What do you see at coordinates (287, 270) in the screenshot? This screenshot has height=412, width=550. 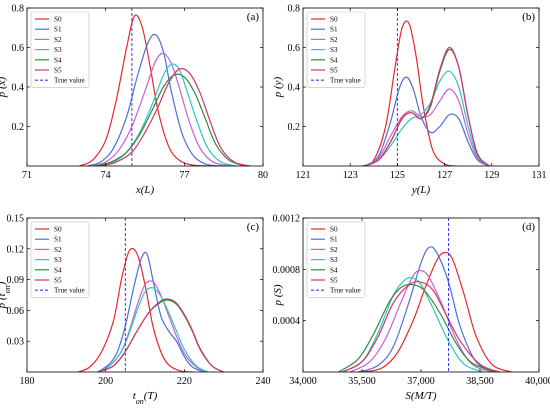 I see `y-tick-label: 0.0008` at bounding box center [287, 270].